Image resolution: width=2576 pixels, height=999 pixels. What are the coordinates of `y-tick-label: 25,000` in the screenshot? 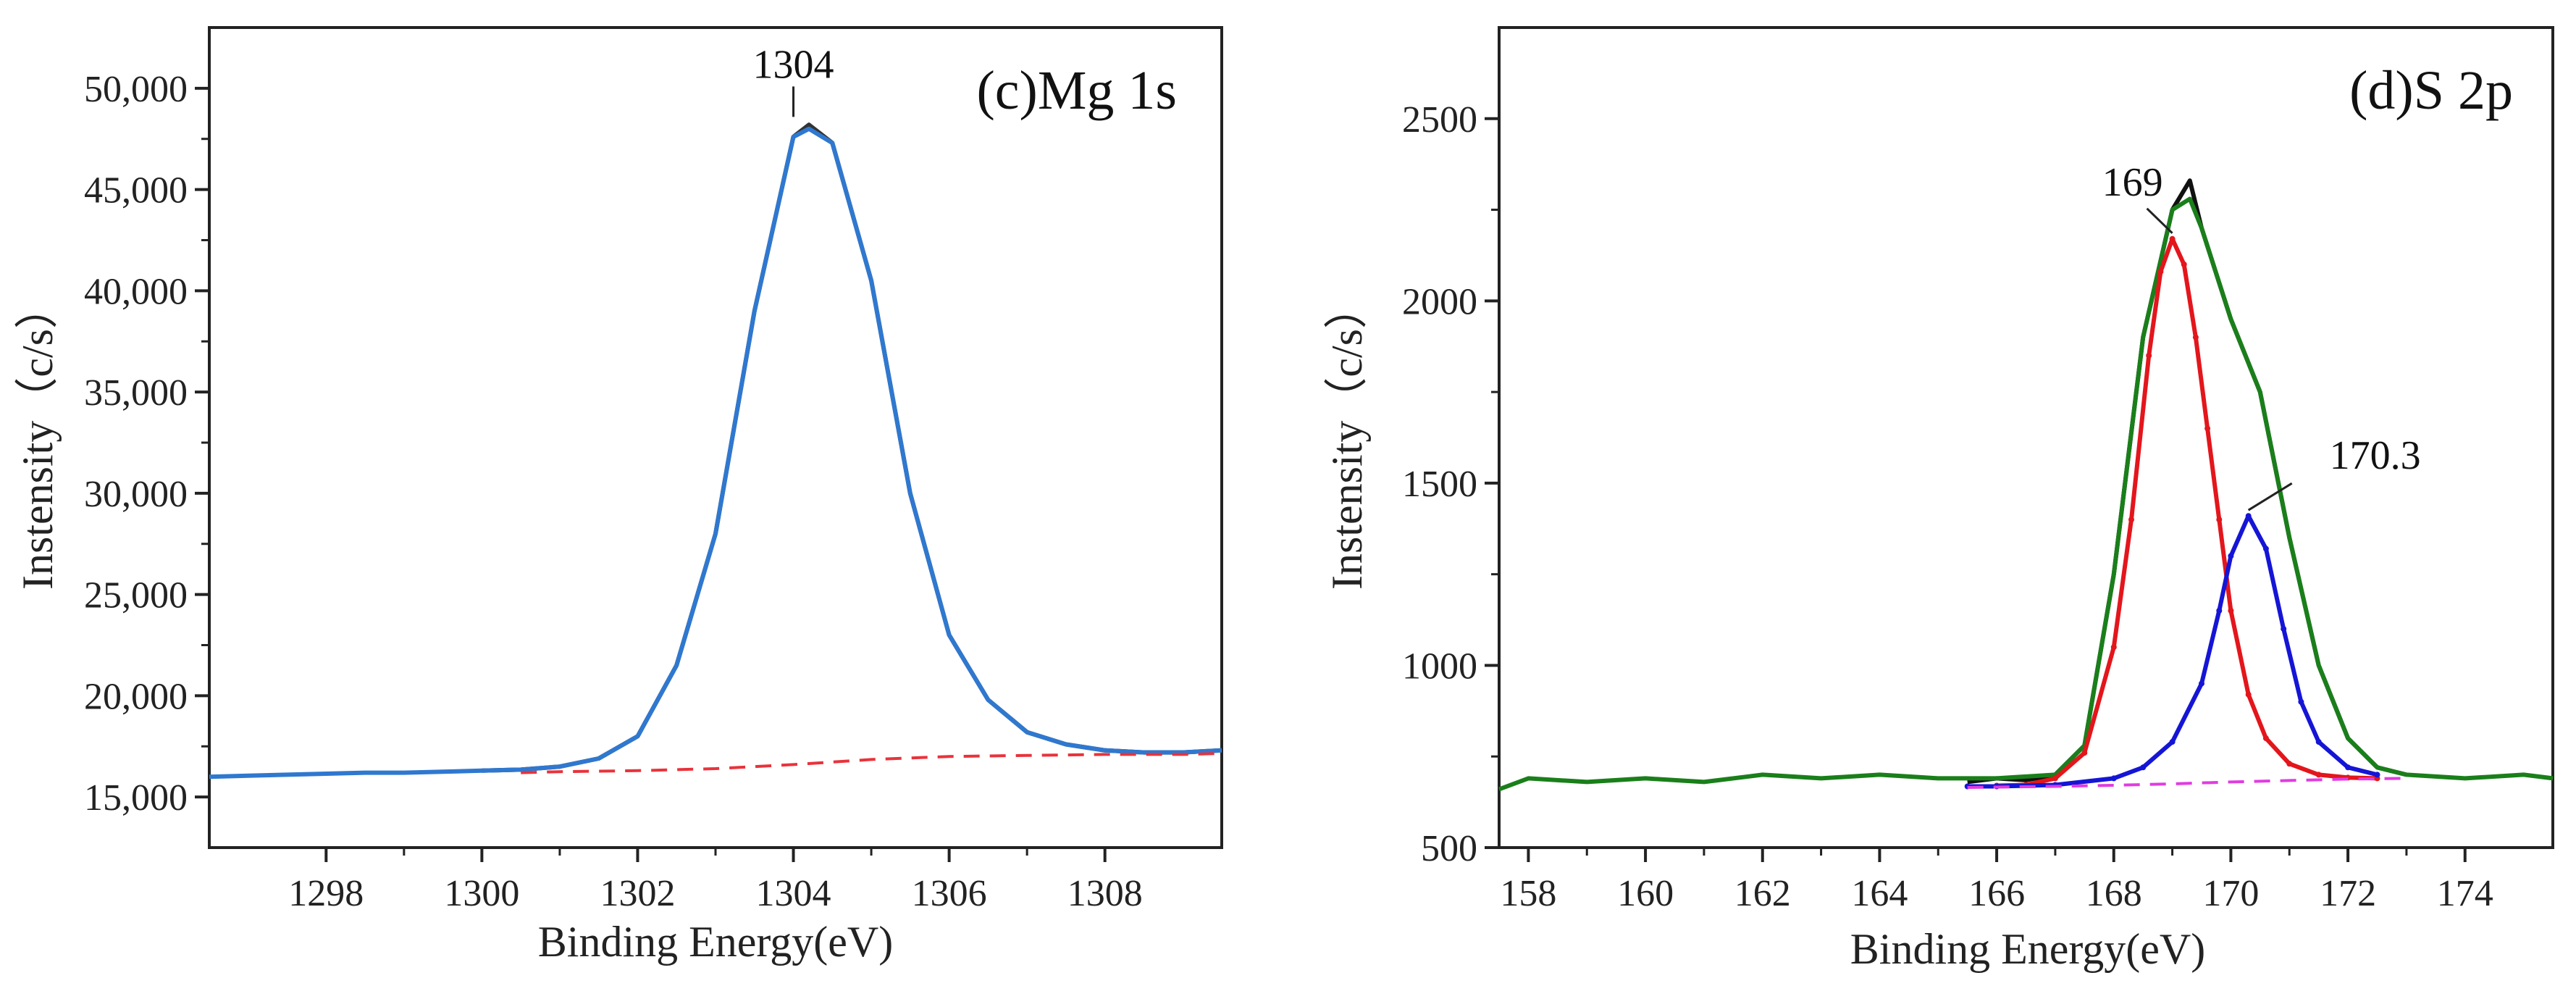 It's located at (136, 596).